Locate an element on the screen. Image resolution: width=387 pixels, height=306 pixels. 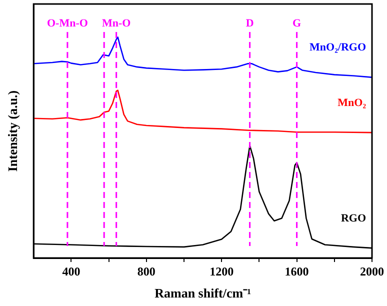
text: MnO₂ is located at coordinates (352, 102).